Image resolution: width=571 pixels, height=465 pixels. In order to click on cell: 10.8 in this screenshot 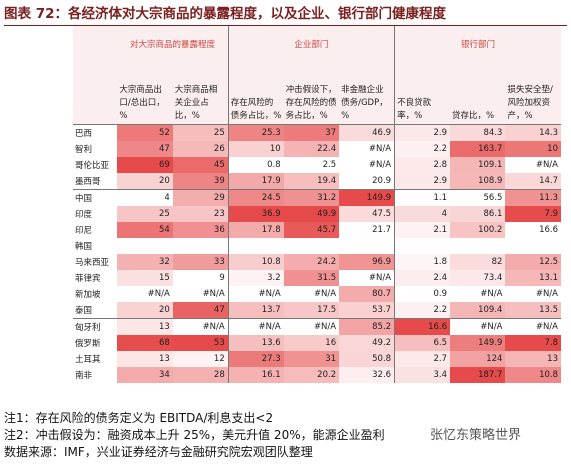, I will do `click(533, 375)`.